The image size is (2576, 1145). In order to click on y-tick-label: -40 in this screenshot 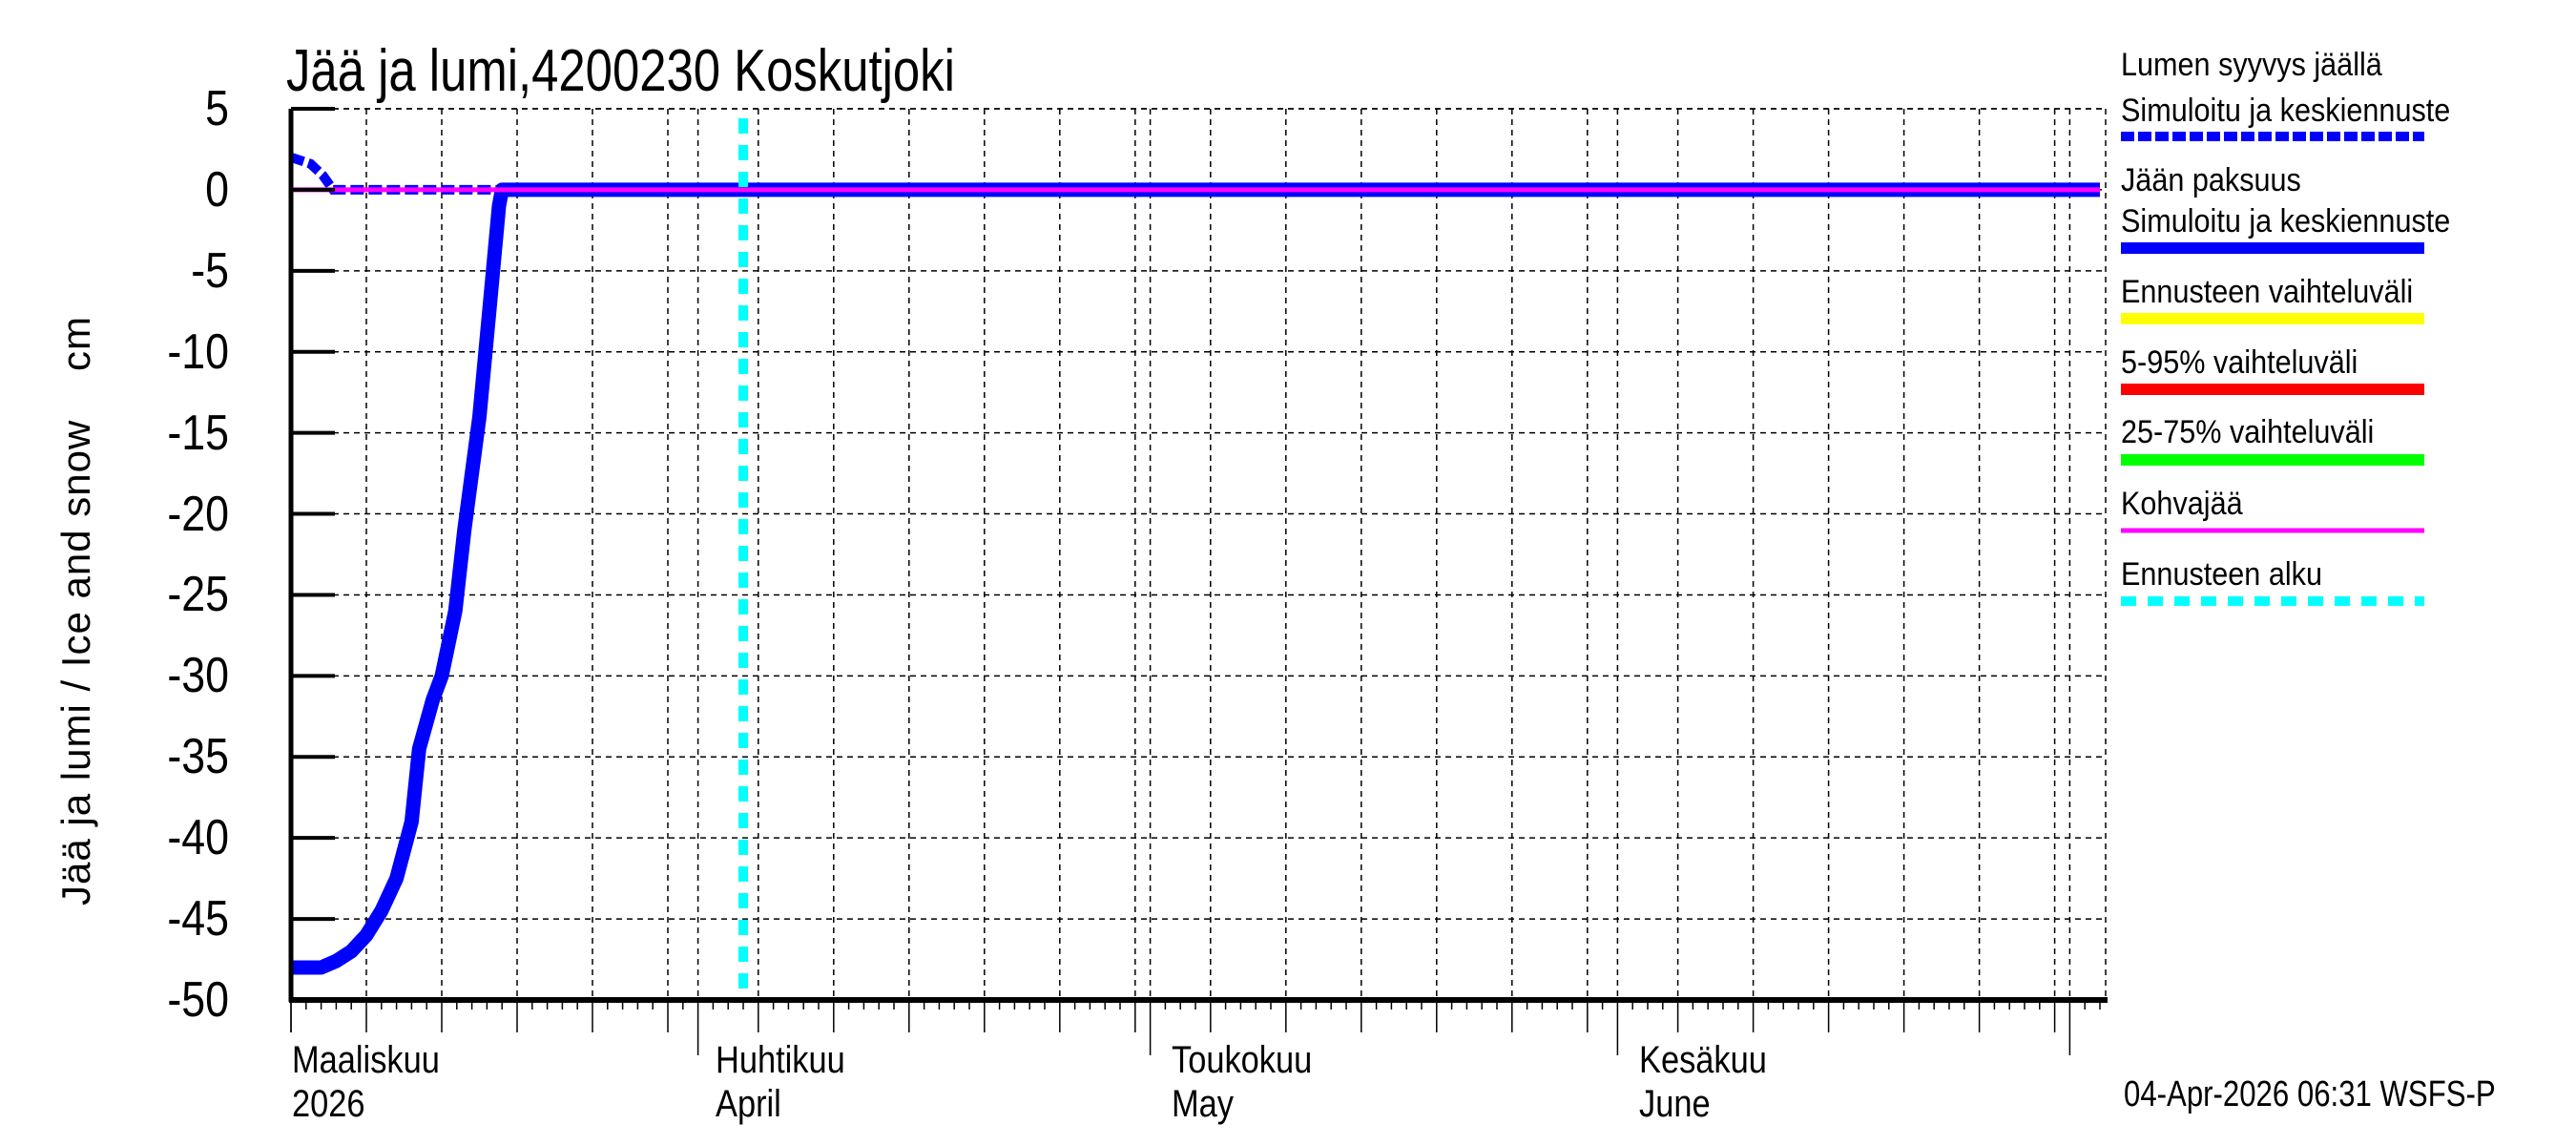, I will do `click(198, 838)`.